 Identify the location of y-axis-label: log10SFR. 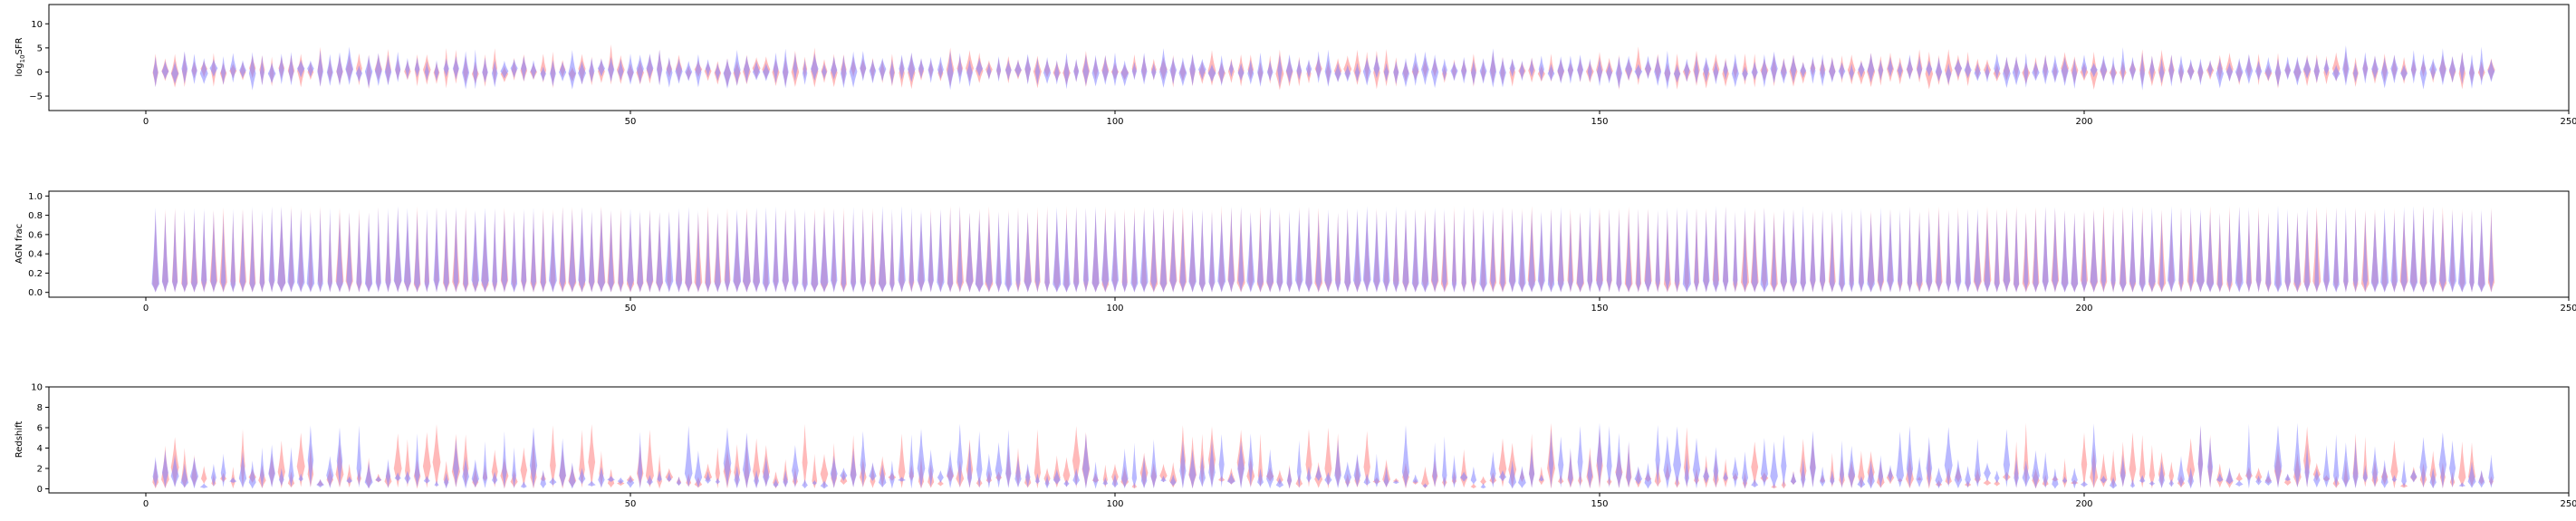
(20, 56).